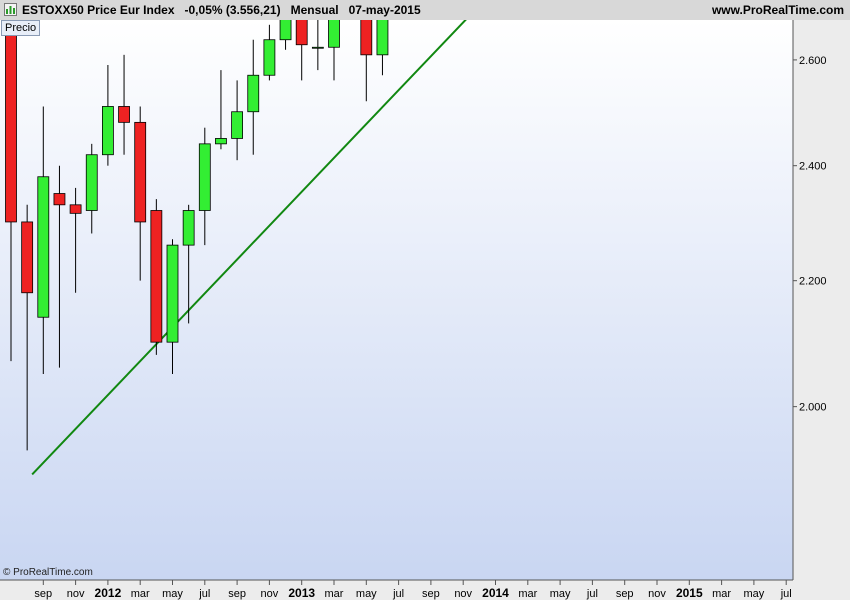 The image size is (850, 600). Describe the element at coordinates (21, 28) in the screenshot. I see `panel-label: Precio` at that location.